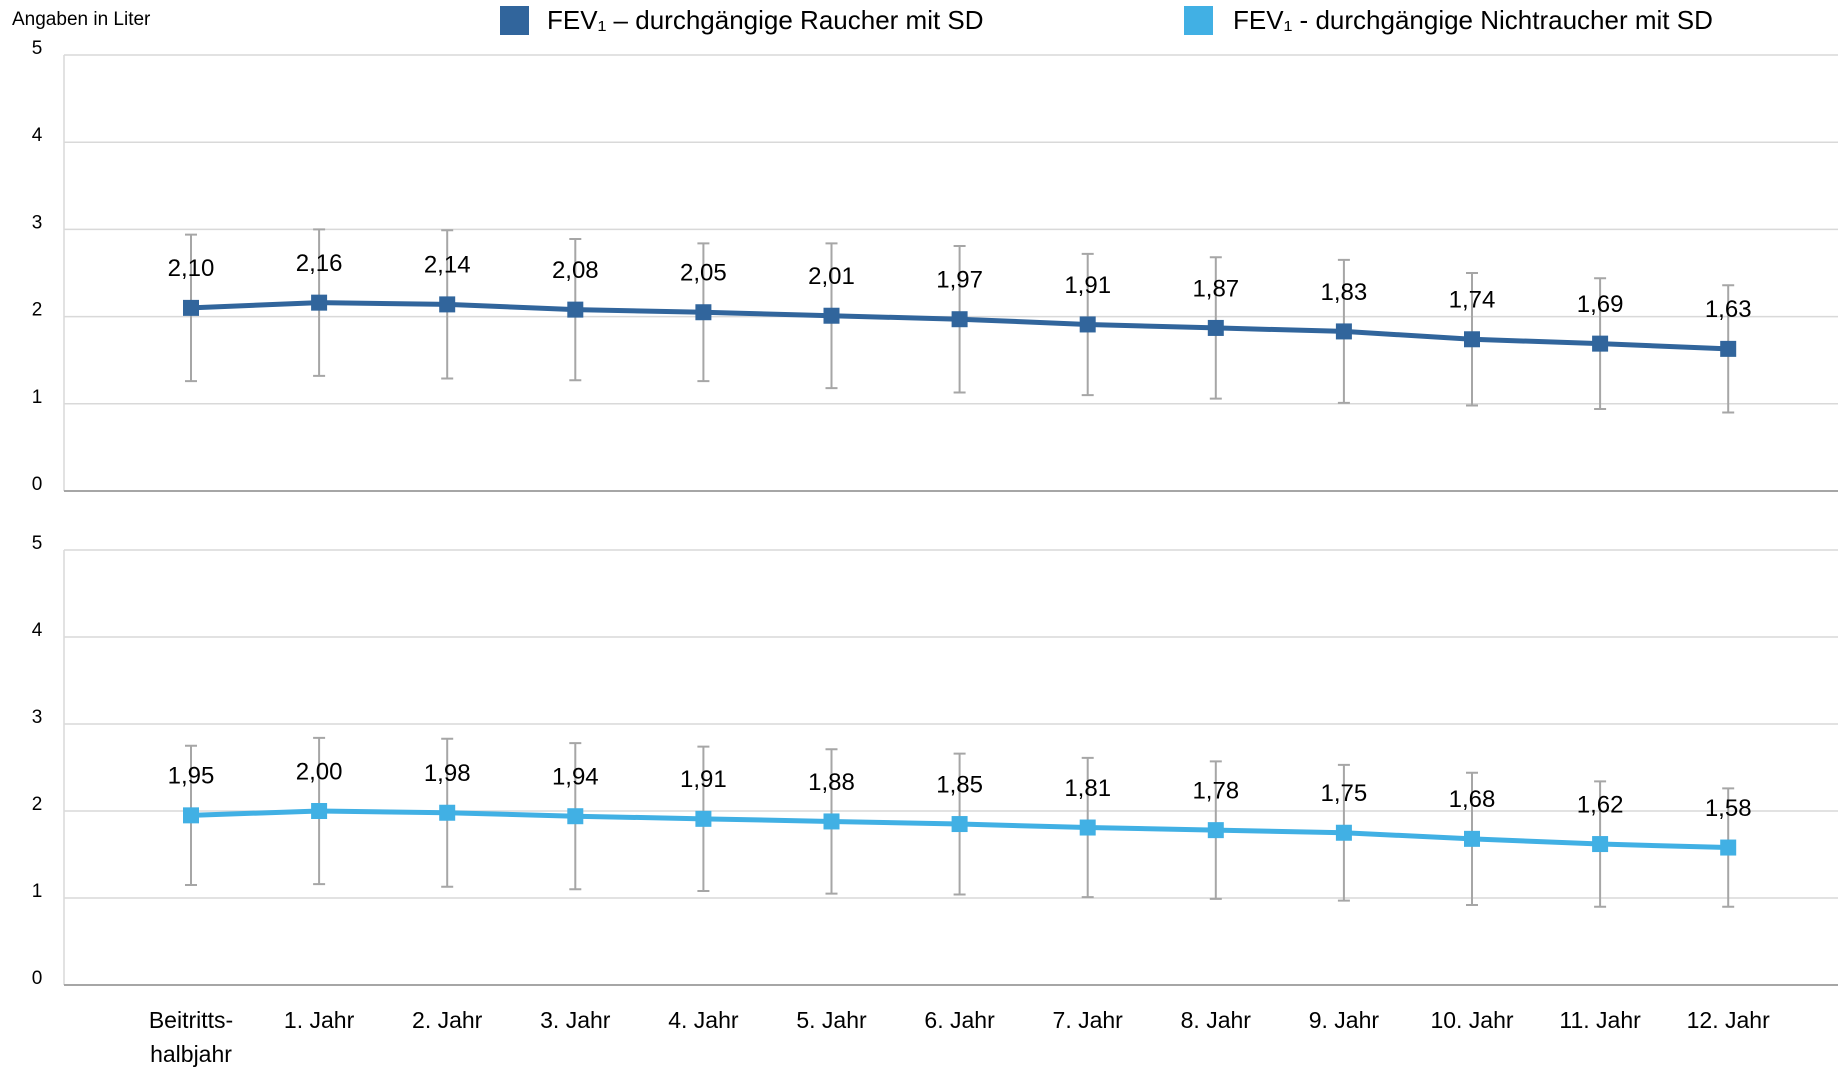  I want to click on data-label: 1,75, so click(1344, 793).